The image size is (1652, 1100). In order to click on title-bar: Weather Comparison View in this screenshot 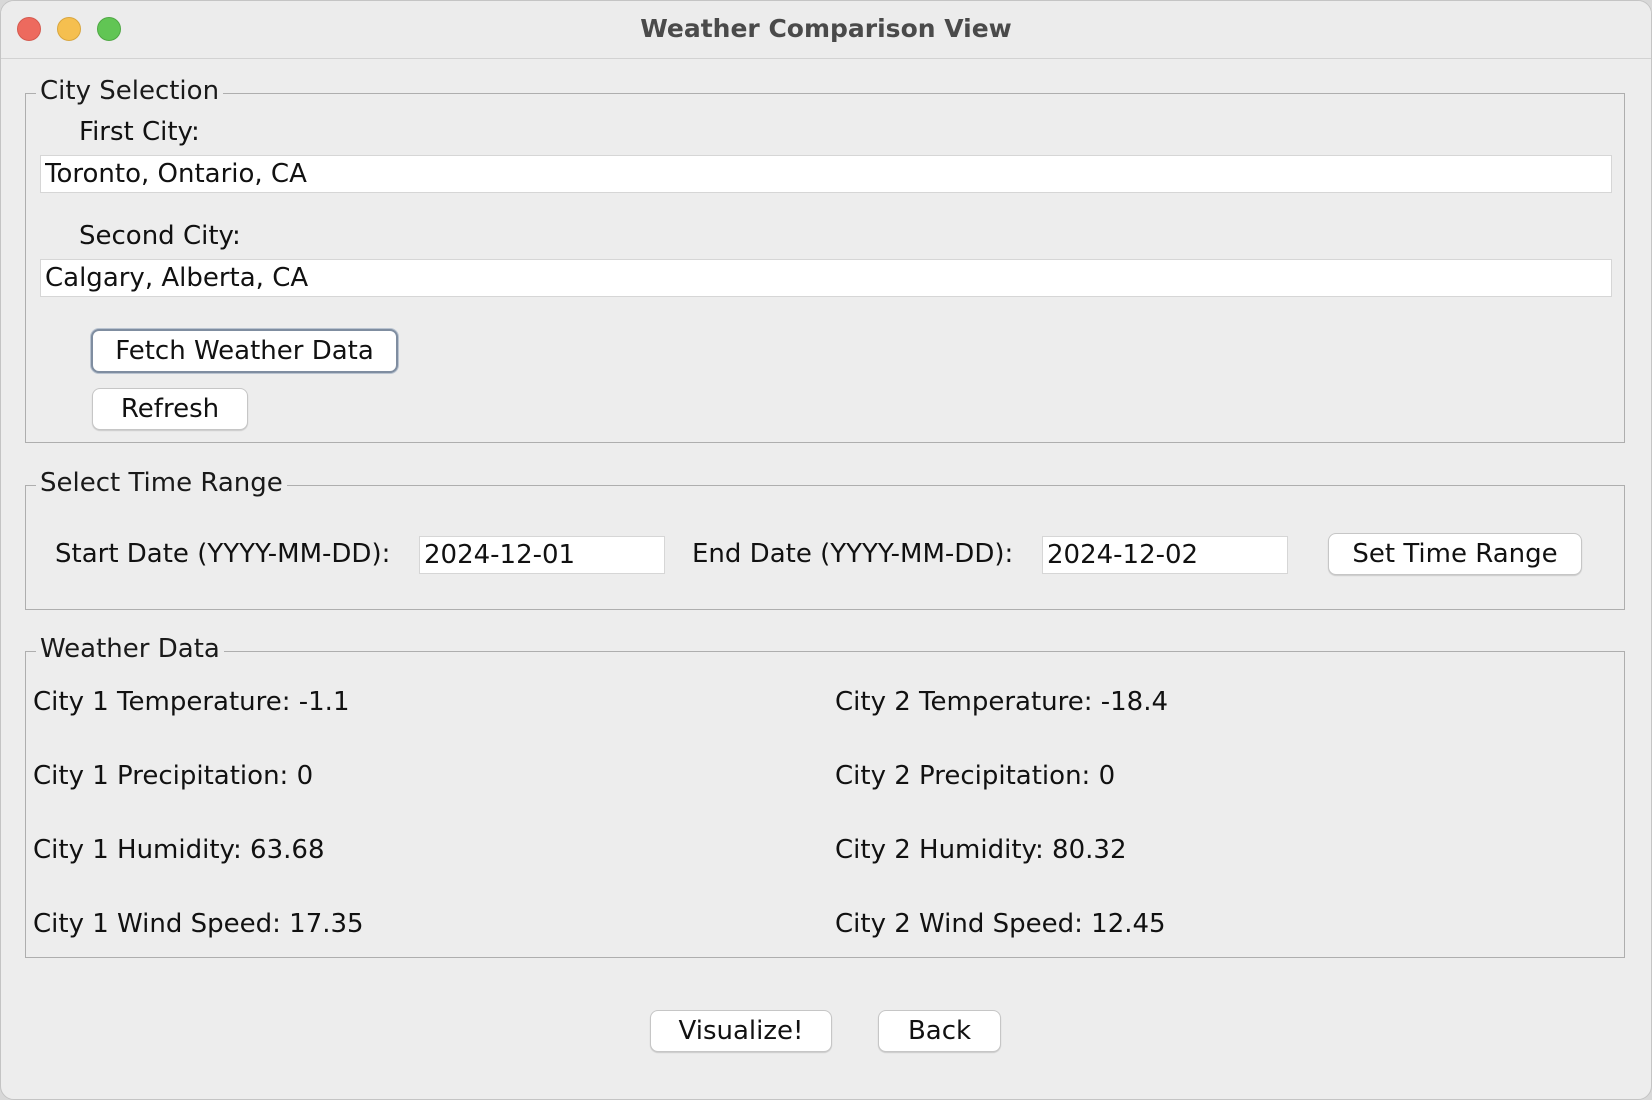, I will do `click(826, 30)`.